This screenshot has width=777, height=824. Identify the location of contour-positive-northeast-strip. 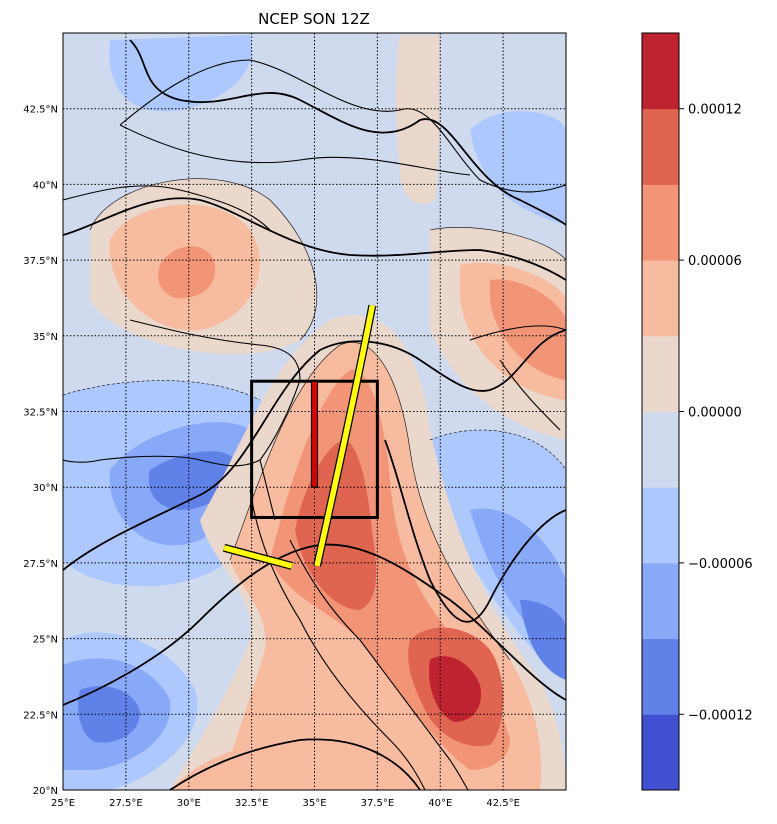
(418, 119).